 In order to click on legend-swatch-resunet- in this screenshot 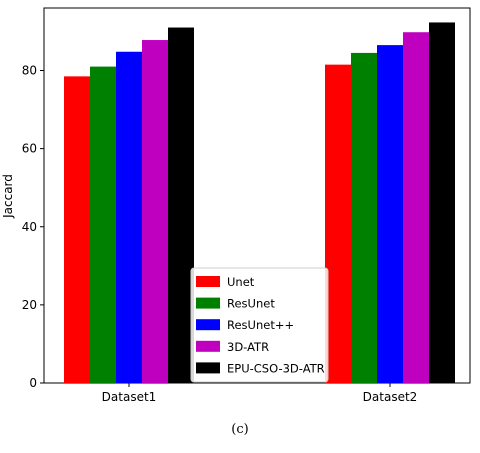, I will do `click(208, 325)`.